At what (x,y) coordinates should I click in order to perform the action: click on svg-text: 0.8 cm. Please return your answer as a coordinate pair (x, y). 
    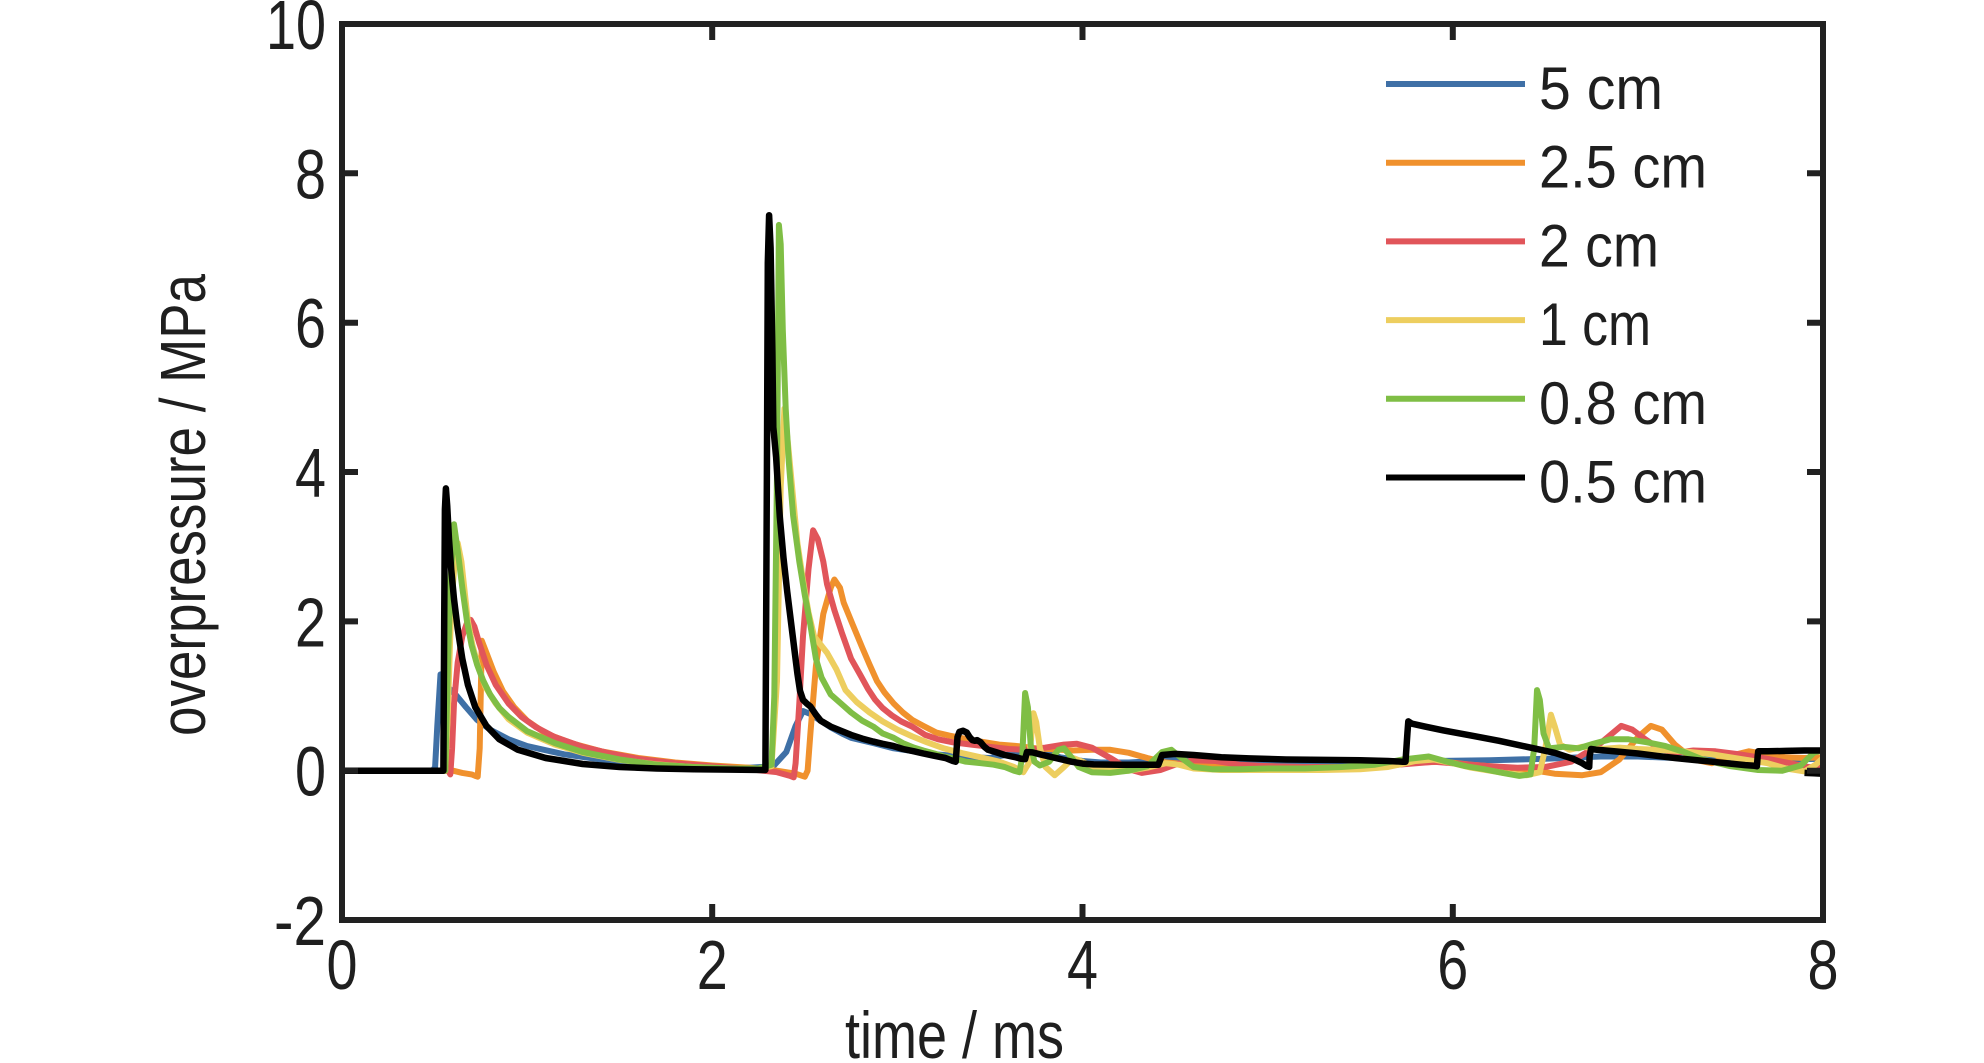
    Looking at the image, I should click on (1623, 403).